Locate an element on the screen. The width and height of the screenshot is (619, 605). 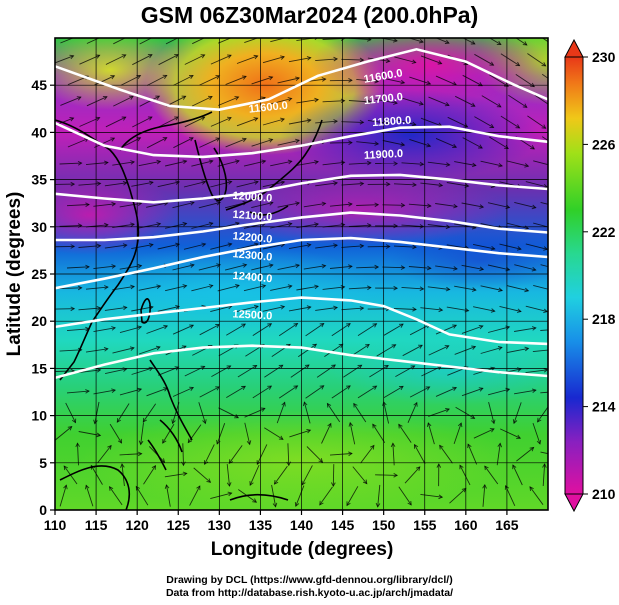
y-tick-label: 25 is located at coordinates (39, 274).